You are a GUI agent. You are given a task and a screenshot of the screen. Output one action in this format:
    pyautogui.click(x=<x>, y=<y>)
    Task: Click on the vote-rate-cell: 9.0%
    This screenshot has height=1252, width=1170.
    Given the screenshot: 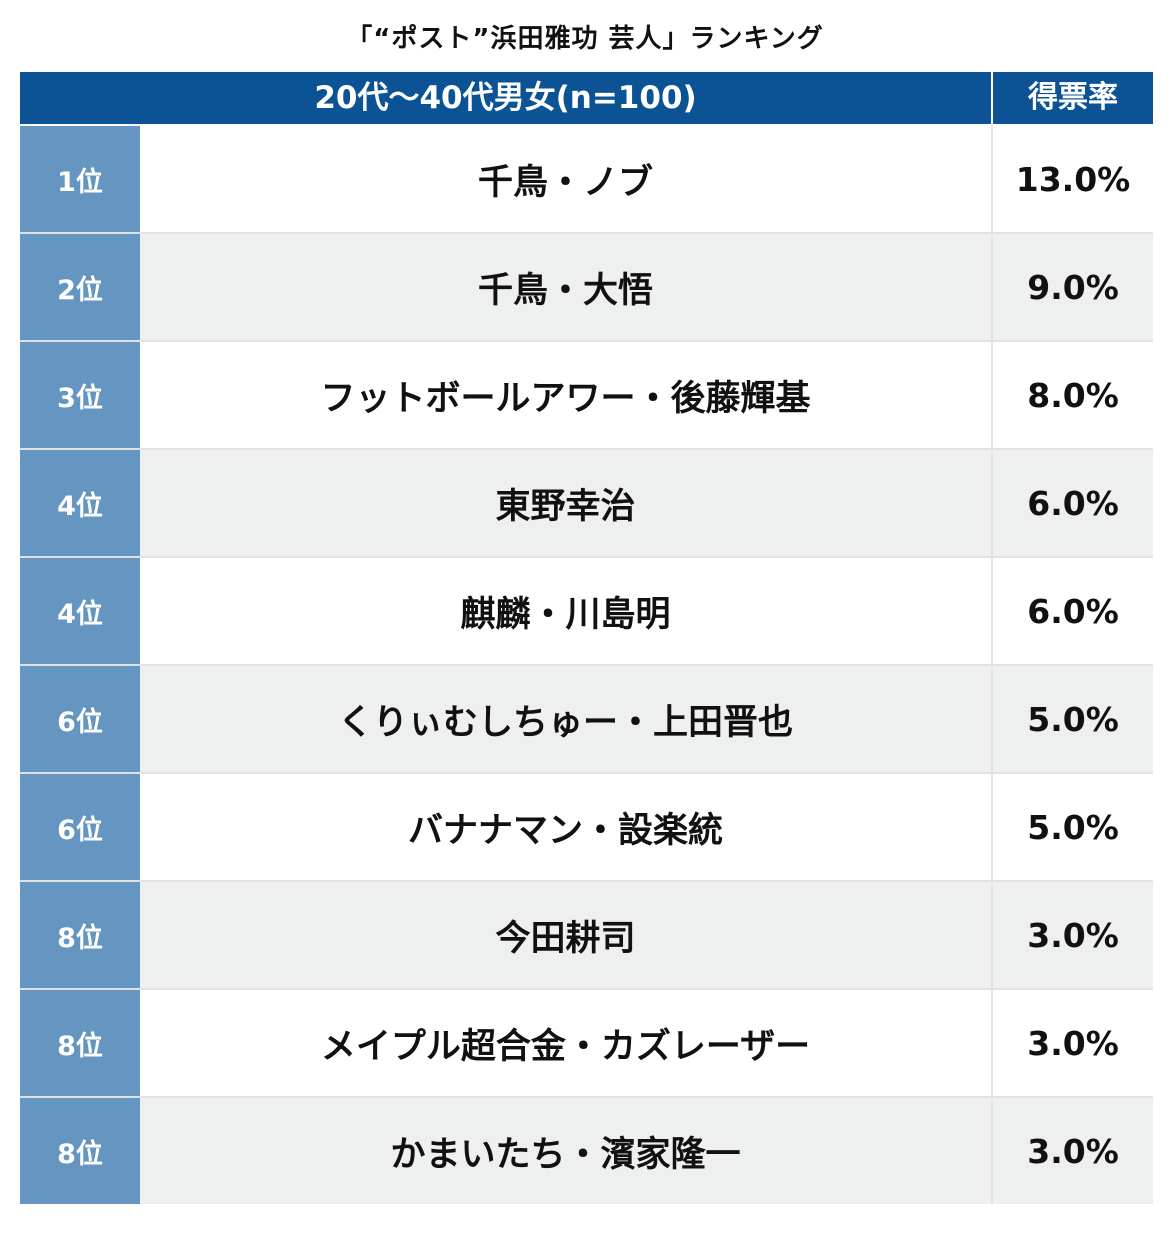 What is the action you would take?
    pyautogui.click(x=1073, y=287)
    